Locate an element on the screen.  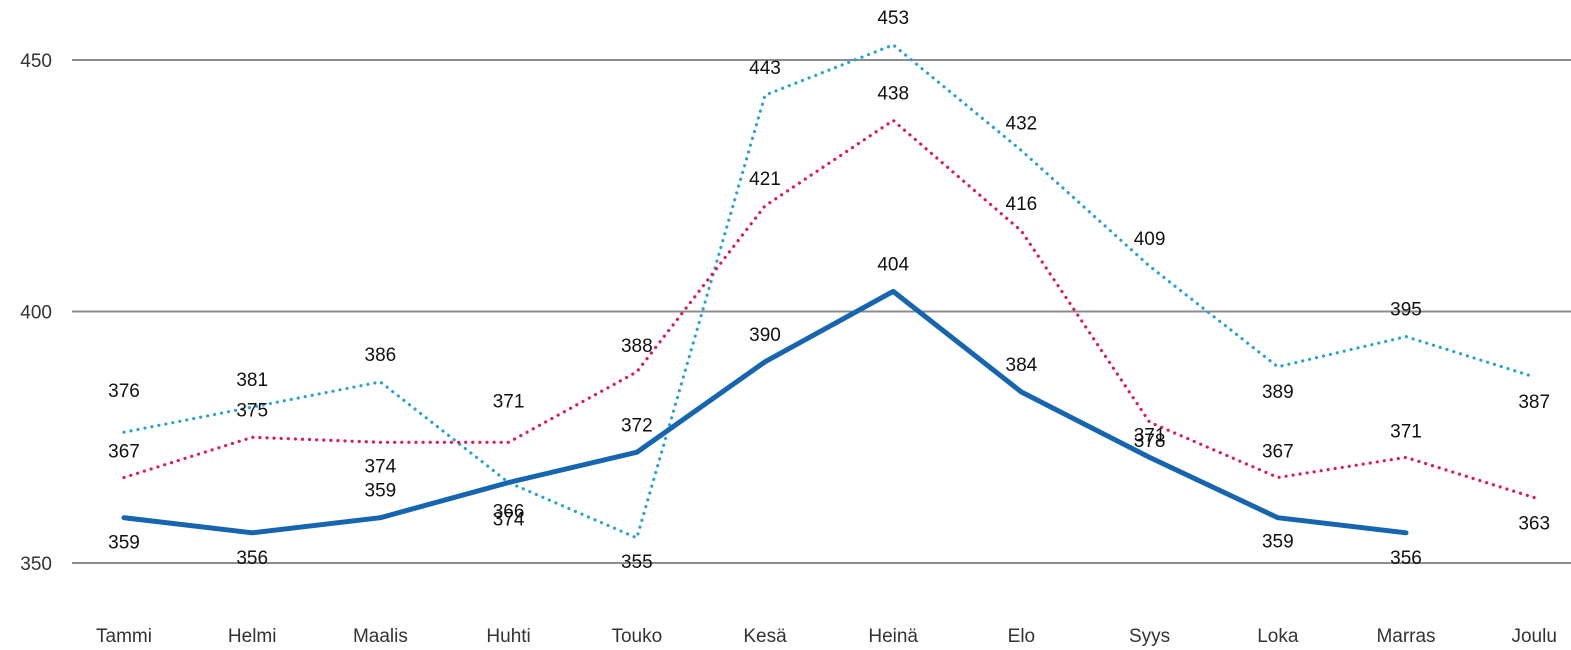
x-tick-label: Syys is located at coordinates (1149, 636).